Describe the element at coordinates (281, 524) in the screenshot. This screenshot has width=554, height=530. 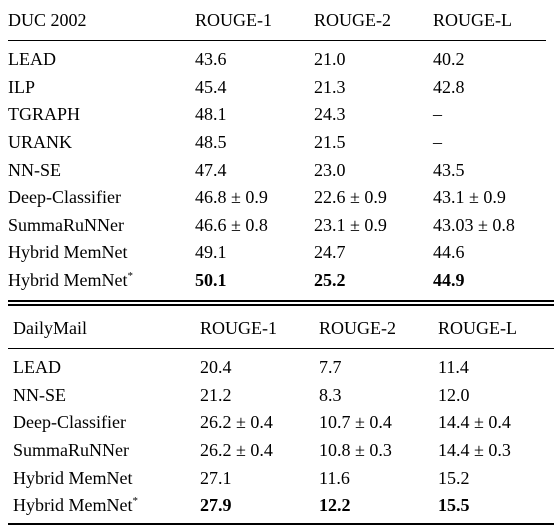
I see `bottom-rule` at that location.